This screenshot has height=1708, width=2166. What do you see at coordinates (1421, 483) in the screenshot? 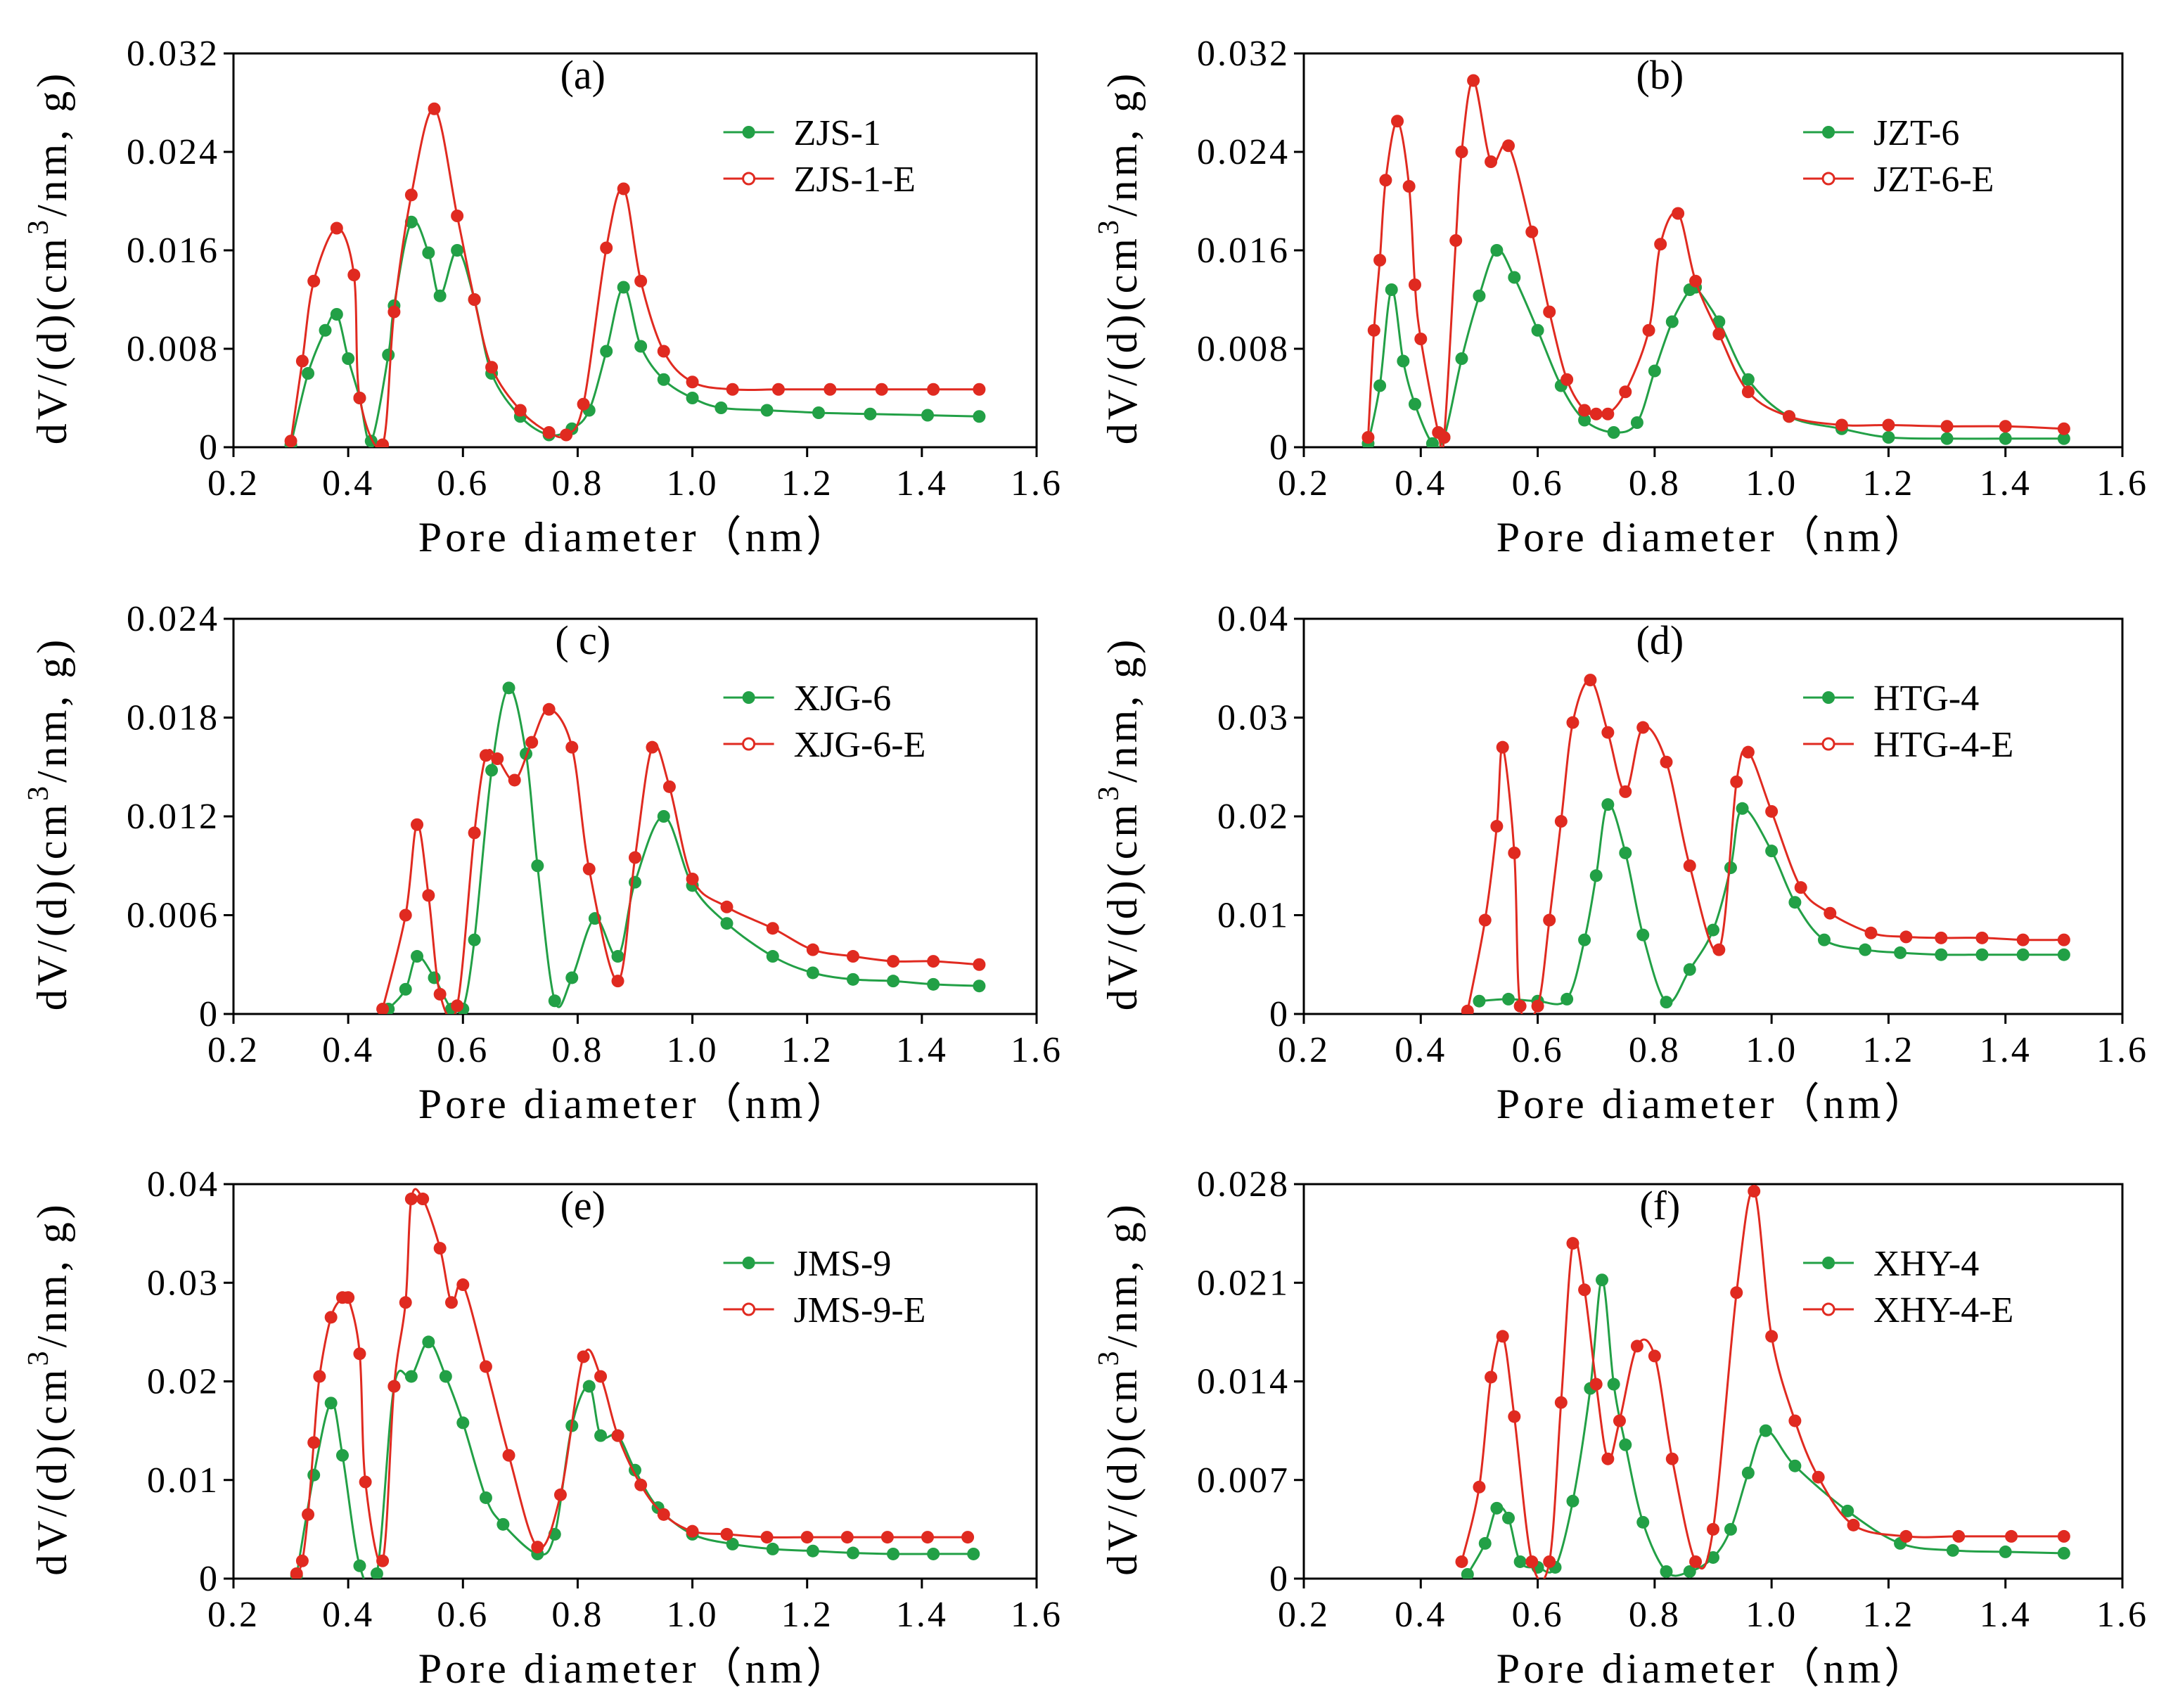
I see `x-tick-label: 0.4` at bounding box center [1421, 483].